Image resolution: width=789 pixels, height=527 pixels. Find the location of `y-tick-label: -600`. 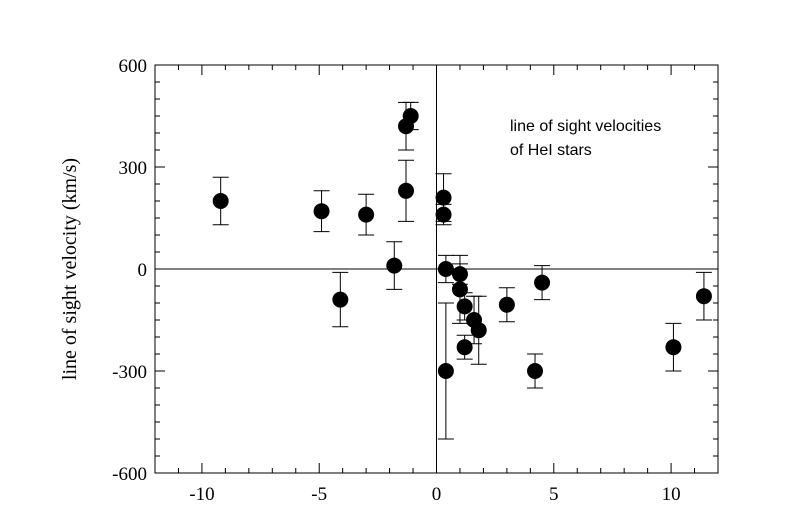

y-tick-label: -600 is located at coordinates (129, 474).